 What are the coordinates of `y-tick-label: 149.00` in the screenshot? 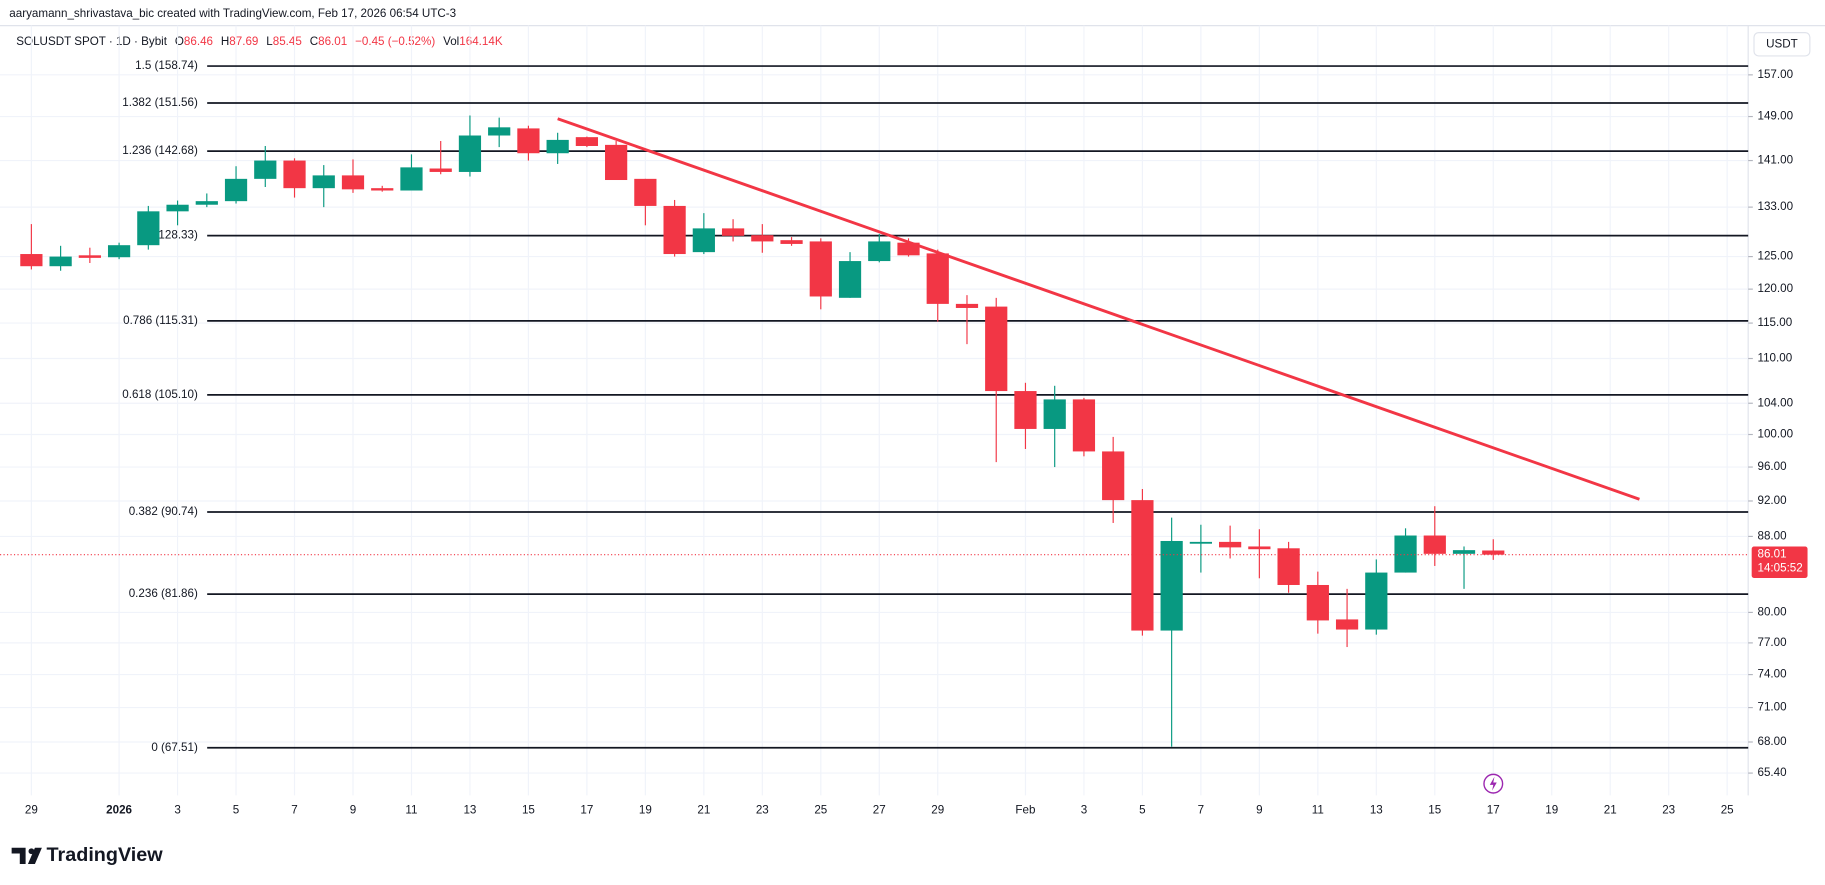 It's located at (1775, 116).